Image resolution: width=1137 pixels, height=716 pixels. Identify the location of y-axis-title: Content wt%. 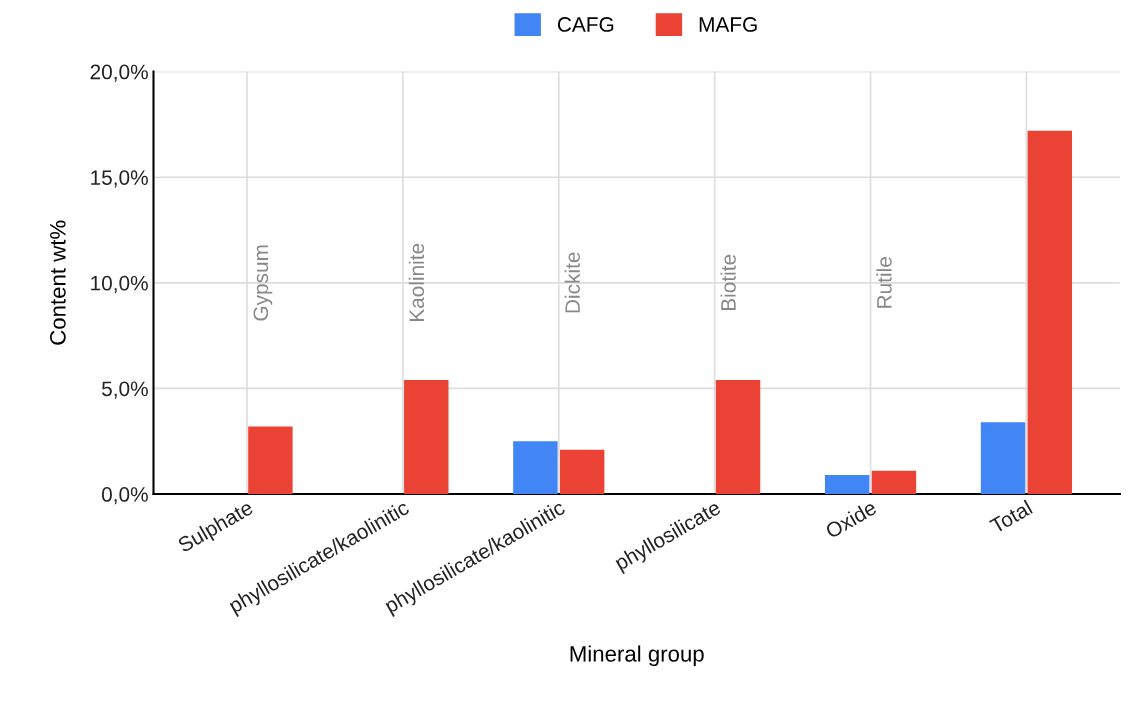
(57, 282).